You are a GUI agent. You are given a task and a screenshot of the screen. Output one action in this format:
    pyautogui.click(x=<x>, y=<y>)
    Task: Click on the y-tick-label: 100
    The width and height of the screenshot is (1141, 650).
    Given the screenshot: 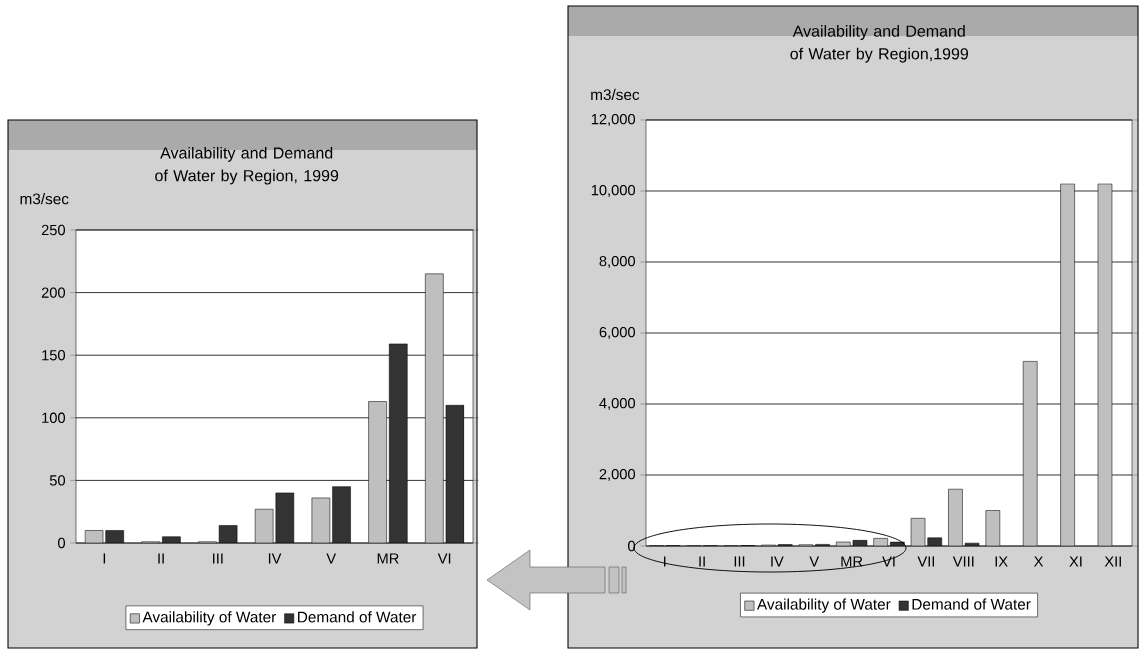 What is the action you would take?
    pyautogui.click(x=54, y=417)
    